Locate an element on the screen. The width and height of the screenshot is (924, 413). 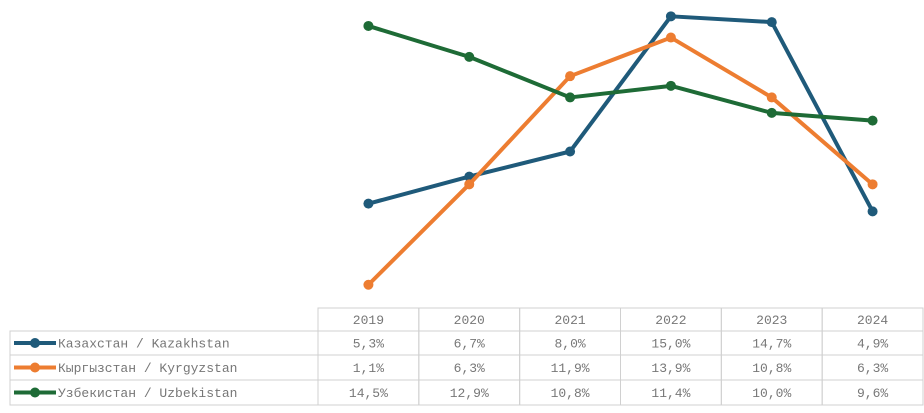
data-label: 8,0% is located at coordinates (569, 343).